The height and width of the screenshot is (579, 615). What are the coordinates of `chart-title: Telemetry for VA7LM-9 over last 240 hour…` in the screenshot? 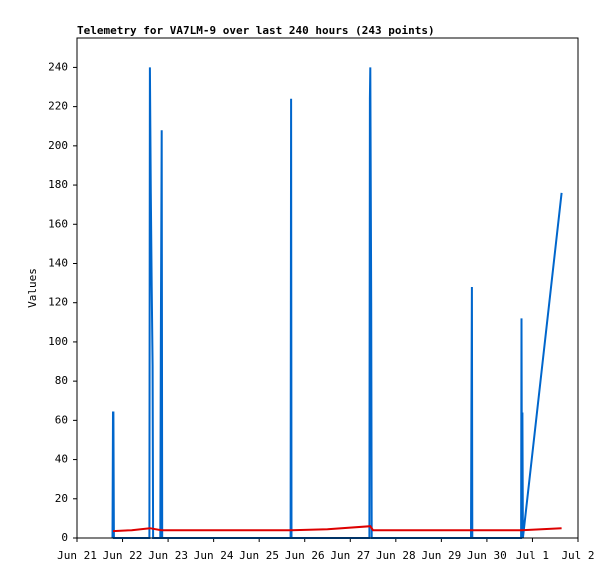 It's located at (256, 30).